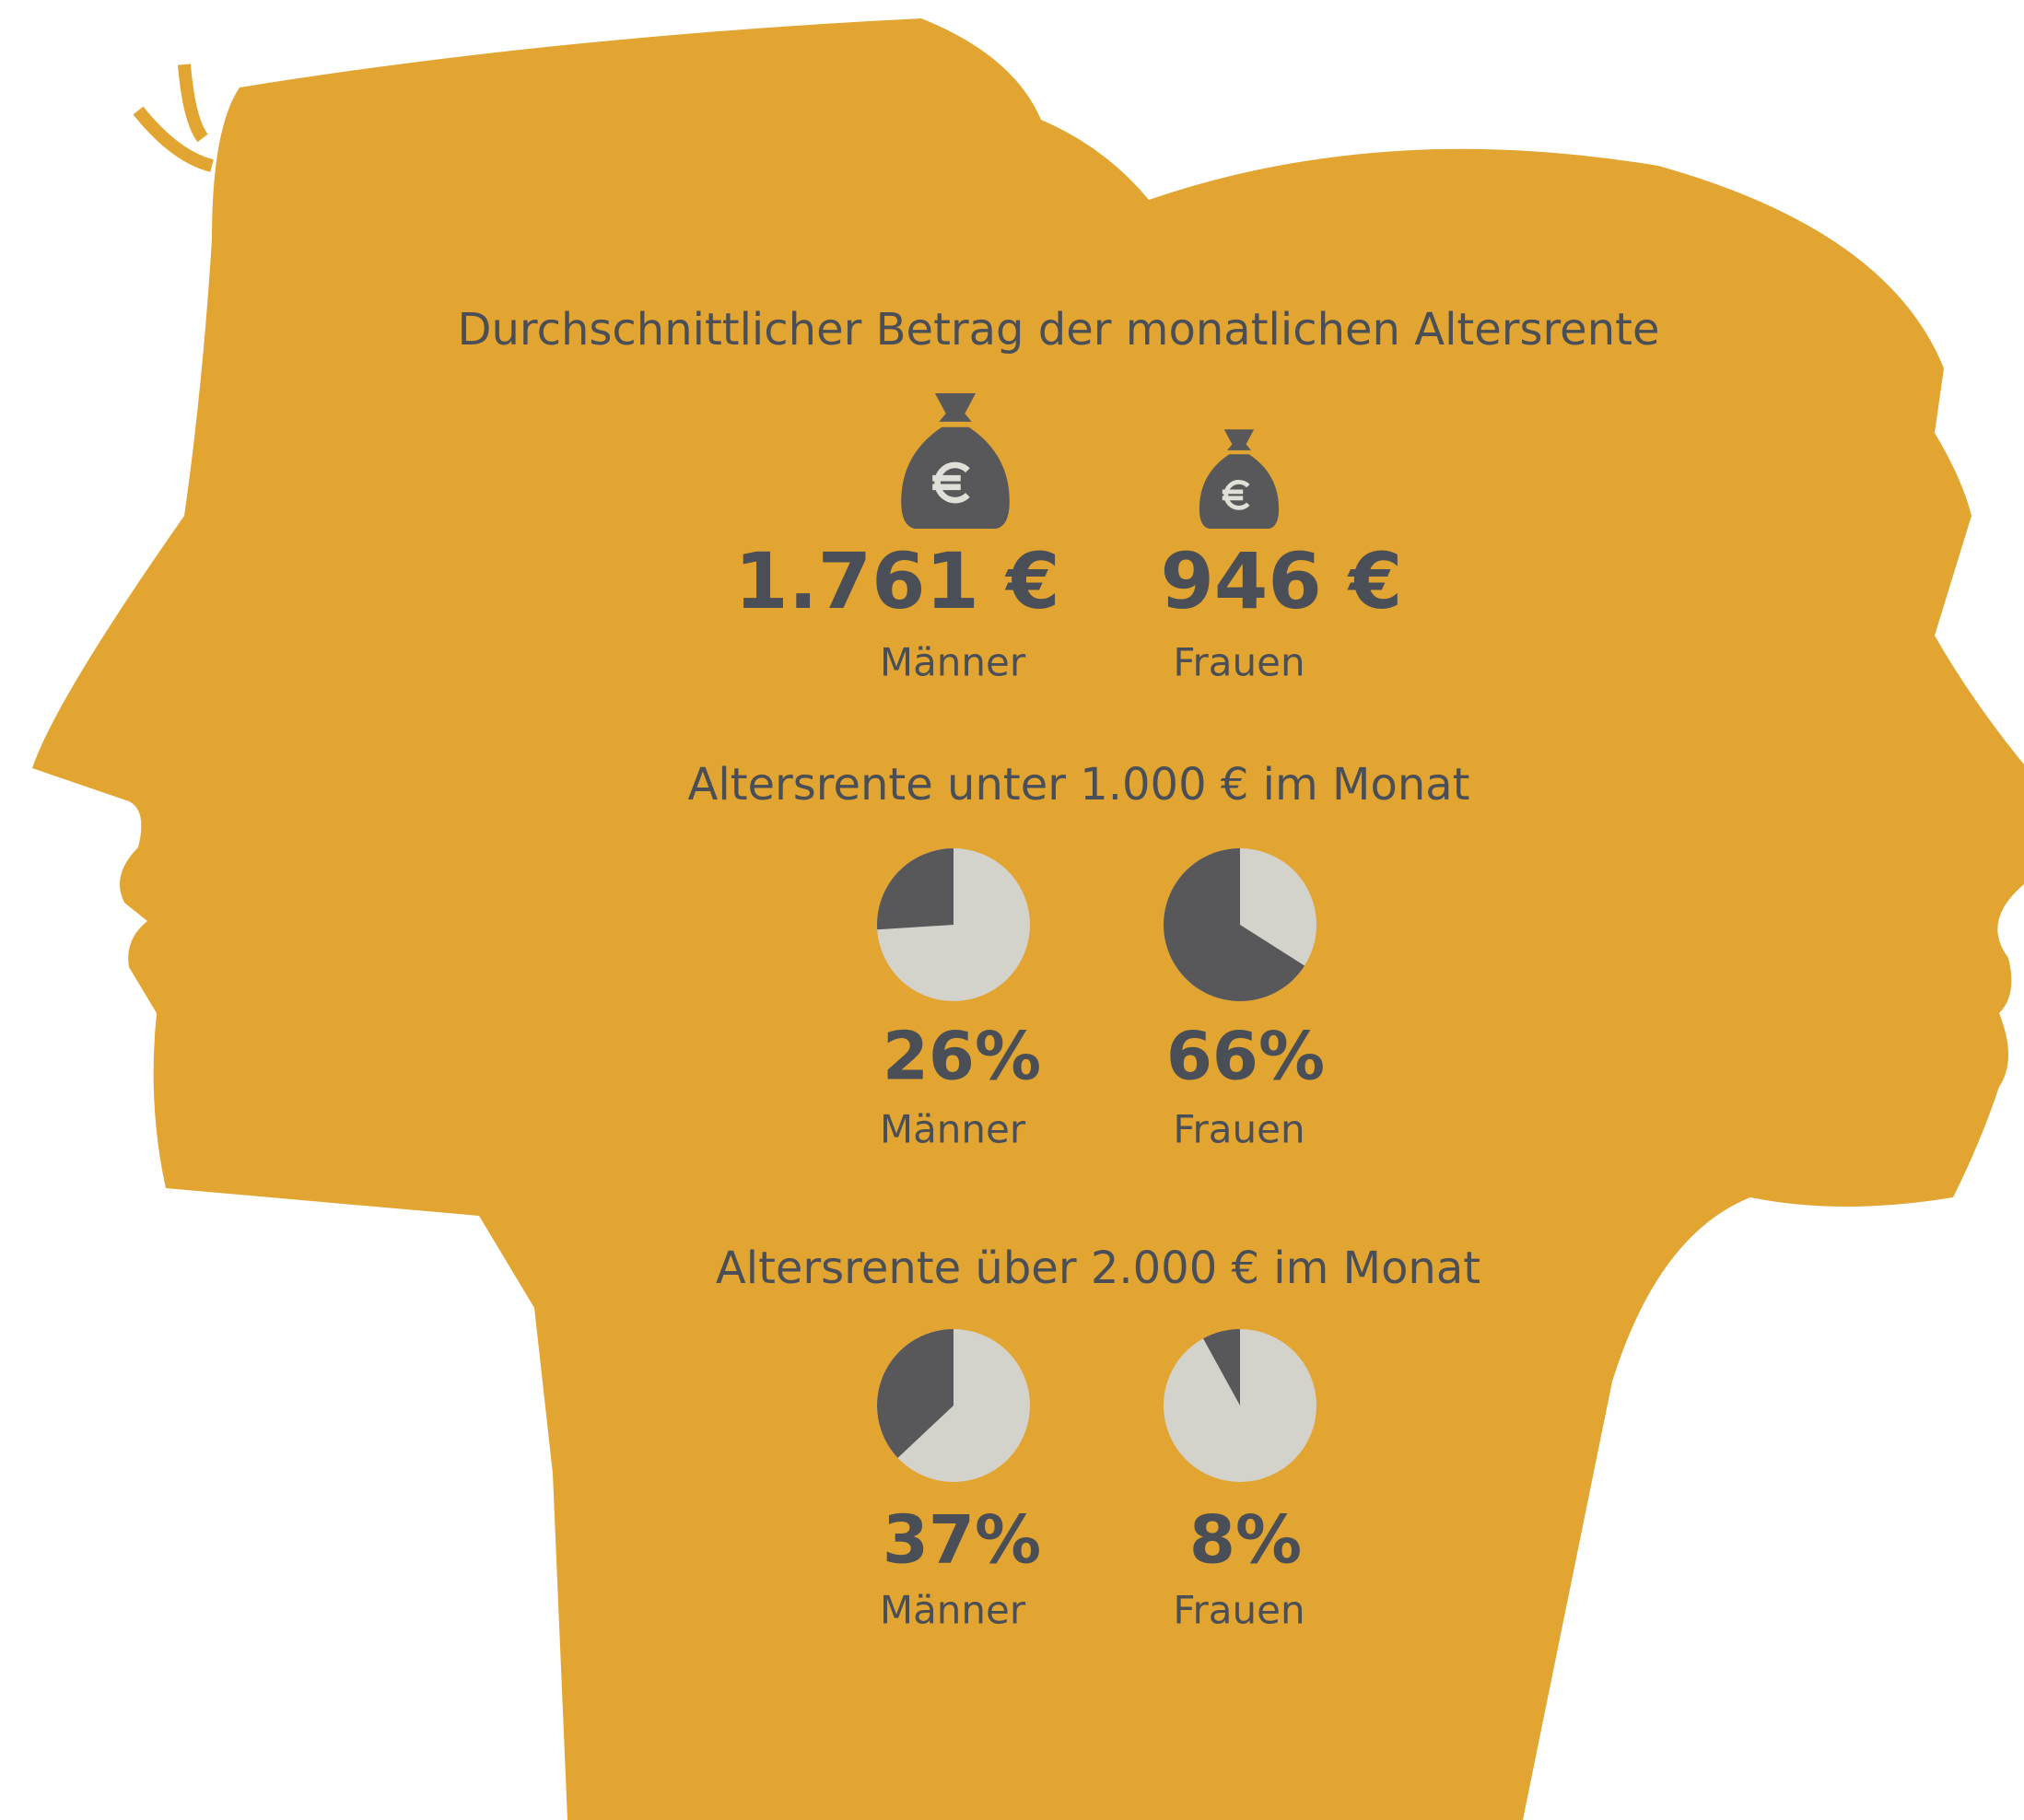  I want to click on value-label: 26%, so click(962, 1056).